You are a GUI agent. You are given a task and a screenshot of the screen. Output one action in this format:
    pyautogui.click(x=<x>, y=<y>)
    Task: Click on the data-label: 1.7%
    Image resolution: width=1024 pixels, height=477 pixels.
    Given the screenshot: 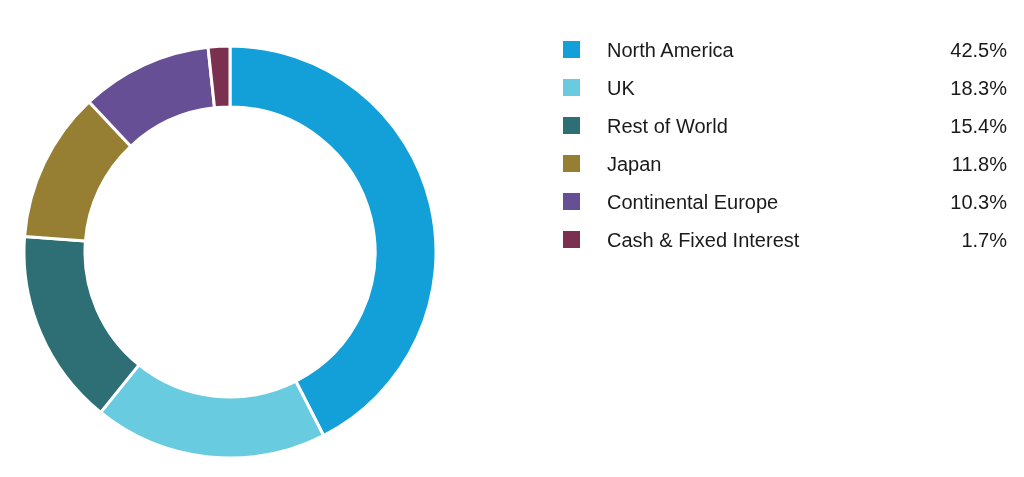 What is the action you would take?
    pyautogui.click(x=984, y=239)
    